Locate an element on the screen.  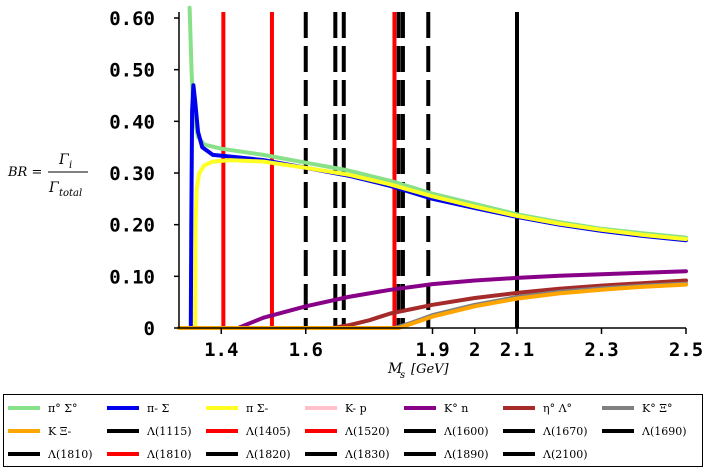
legend-item: K- p is located at coordinates (336, 408).